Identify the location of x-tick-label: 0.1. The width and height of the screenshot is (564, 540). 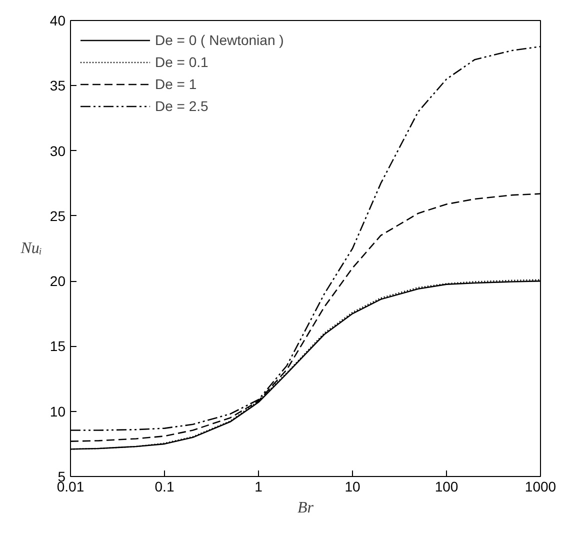
(164, 486).